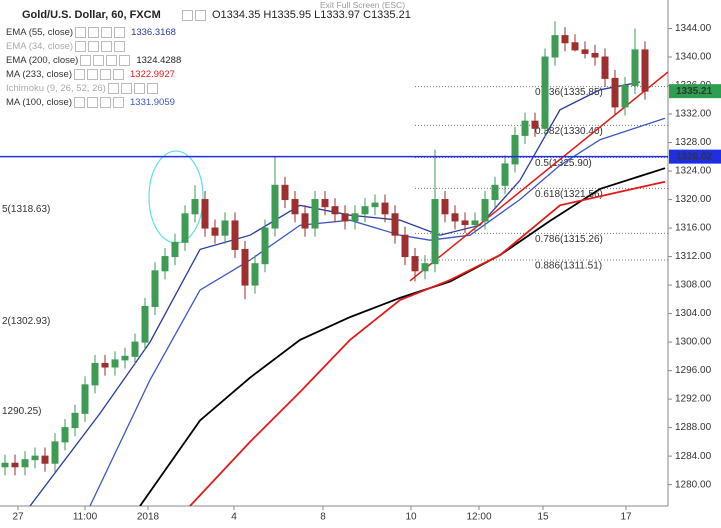 This screenshot has width=721, height=528. What do you see at coordinates (26, 321) in the screenshot?
I see `left-level-label: 2(1302.93)` at bounding box center [26, 321].